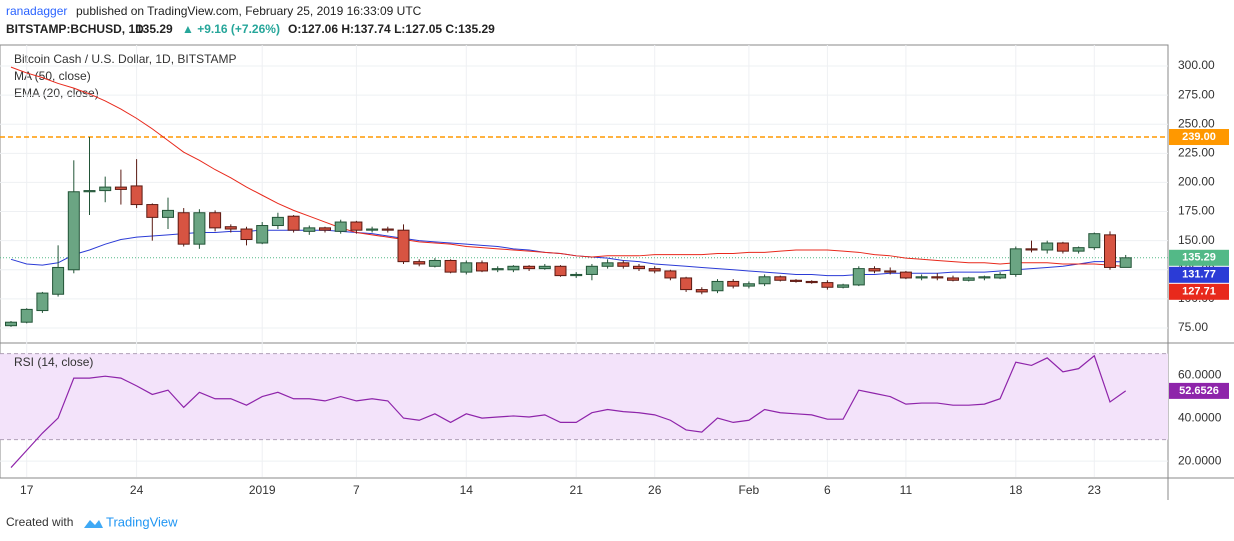 The image size is (1234, 541). What do you see at coordinates (1200, 417) in the screenshot?
I see `y-tick-label: 40.0000` at bounding box center [1200, 417].